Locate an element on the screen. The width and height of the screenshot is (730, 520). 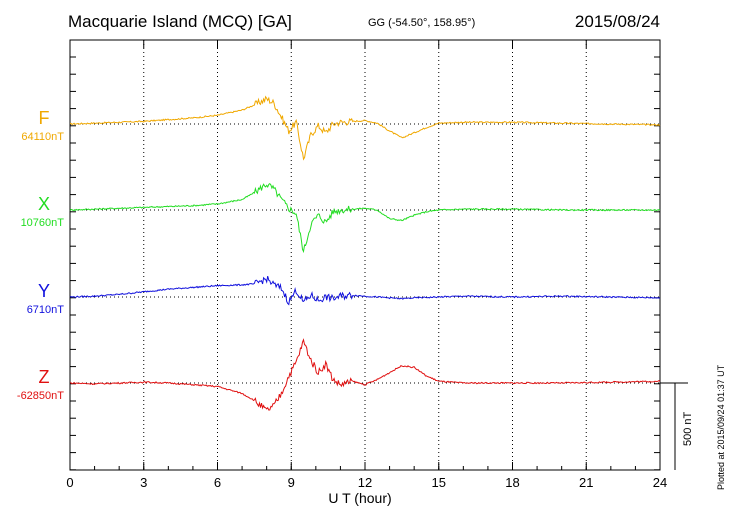
component-label-f: F is located at coordinates (44, 118).